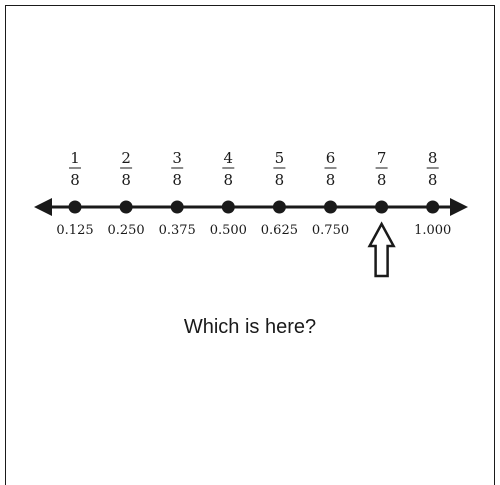 This screenshot has width=500, height=485. What do you see at coordinates (228, 230) in the screenshot?
I see `decimal-label: 0.500` at bounding box center [228, 230].